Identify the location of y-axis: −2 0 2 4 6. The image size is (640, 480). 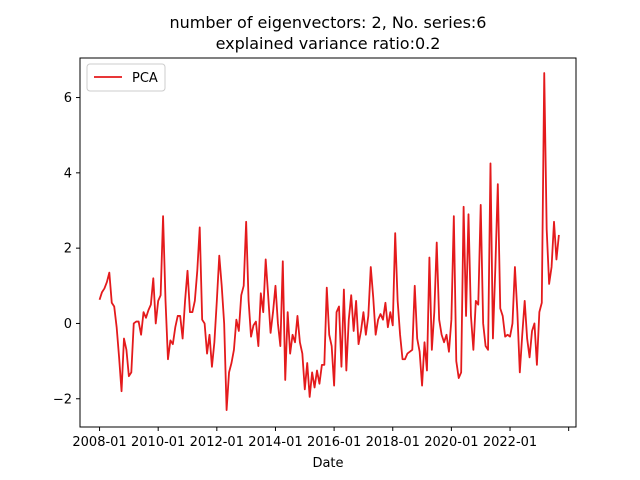
(66, 249).